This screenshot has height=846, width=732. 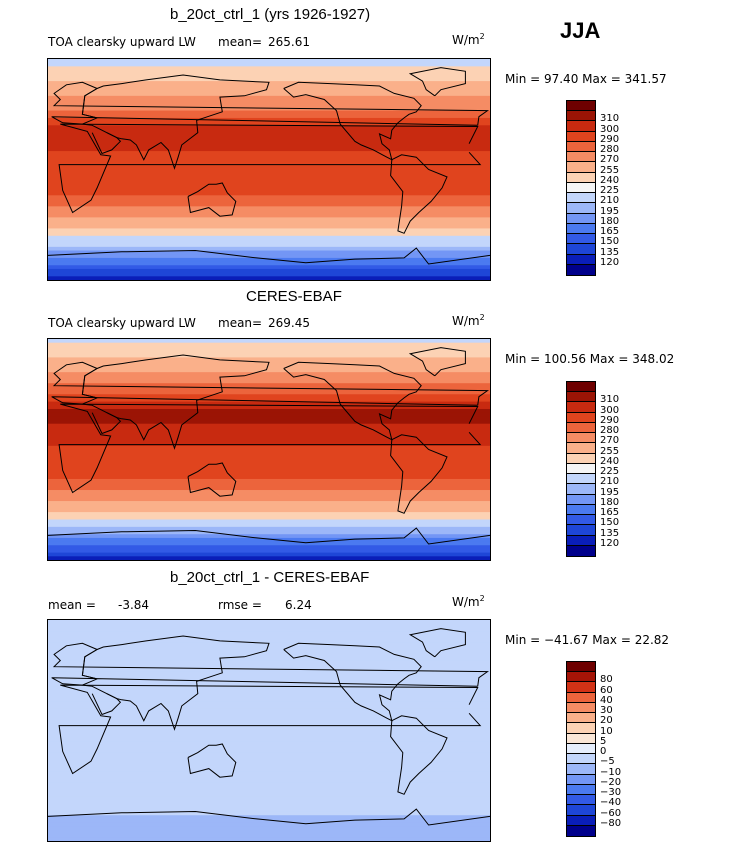 I want to click on colorbar-tick-label: 290, so click(x=610, y=139).